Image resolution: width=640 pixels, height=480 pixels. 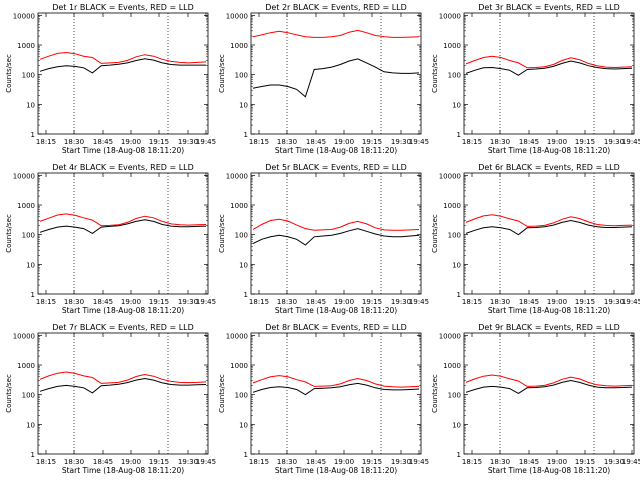 What do you see at coordinates (123, 327) in the screenshot?
I see `chart-title: Det 7r BLACK = Events, RED = LLD` at bounding box center [123, 327].